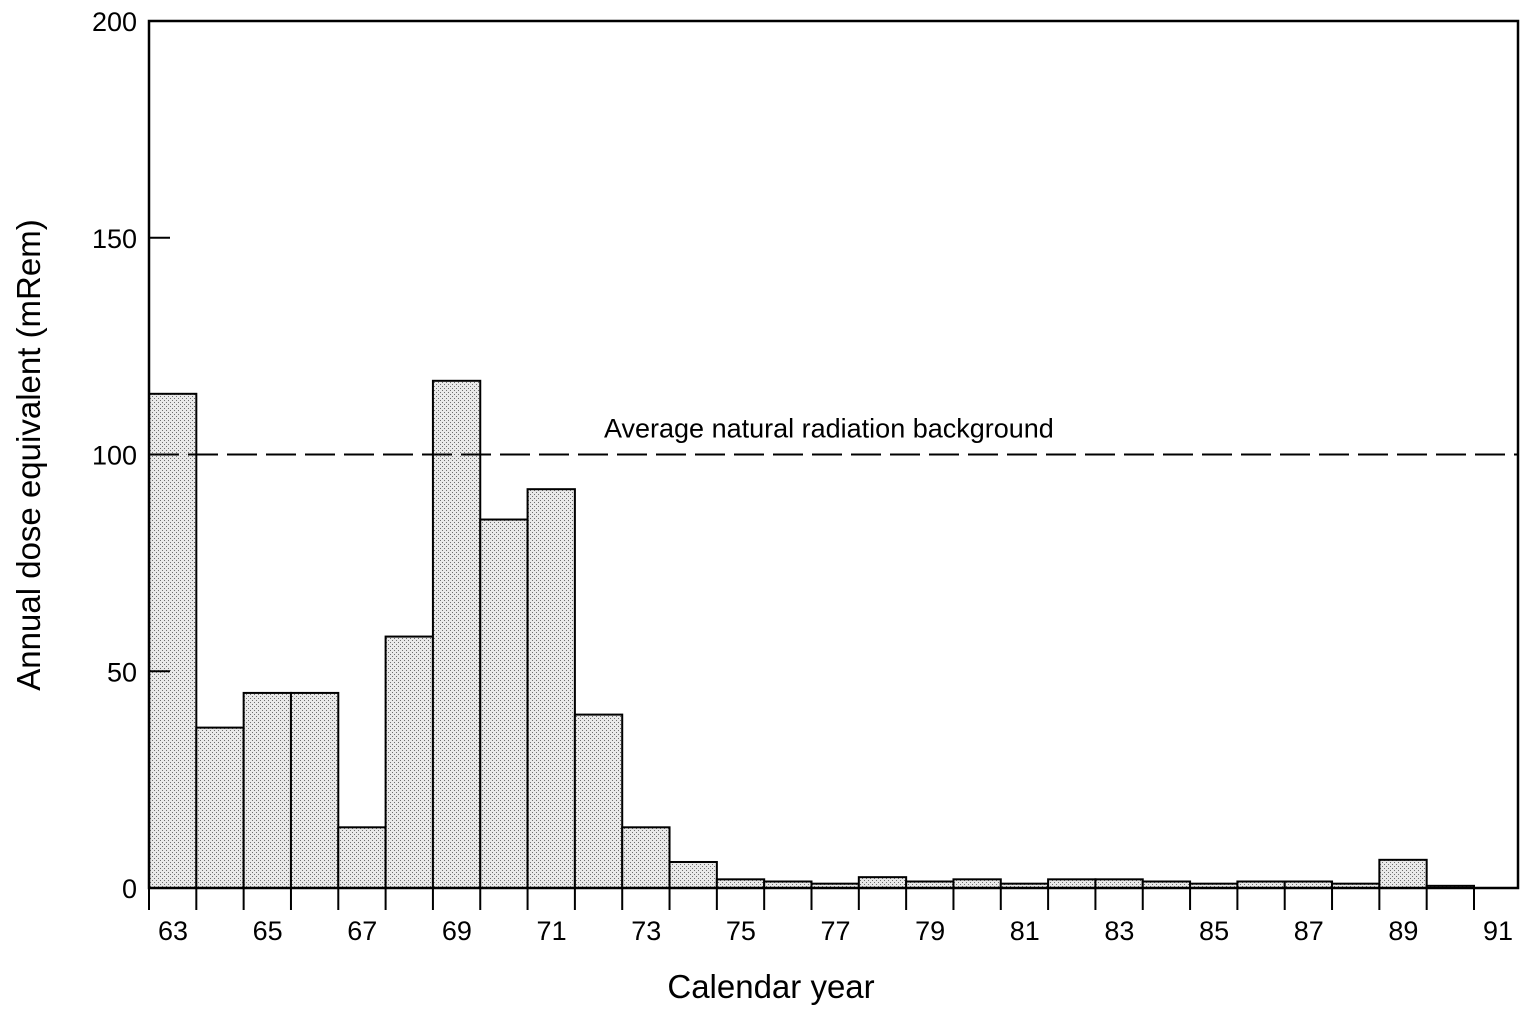 The width and height of the screenshot is (1523, 1011). Describe the element at coordinates (1119, 931) in the screenshot. I see `x-tick-label: 83` at that location.